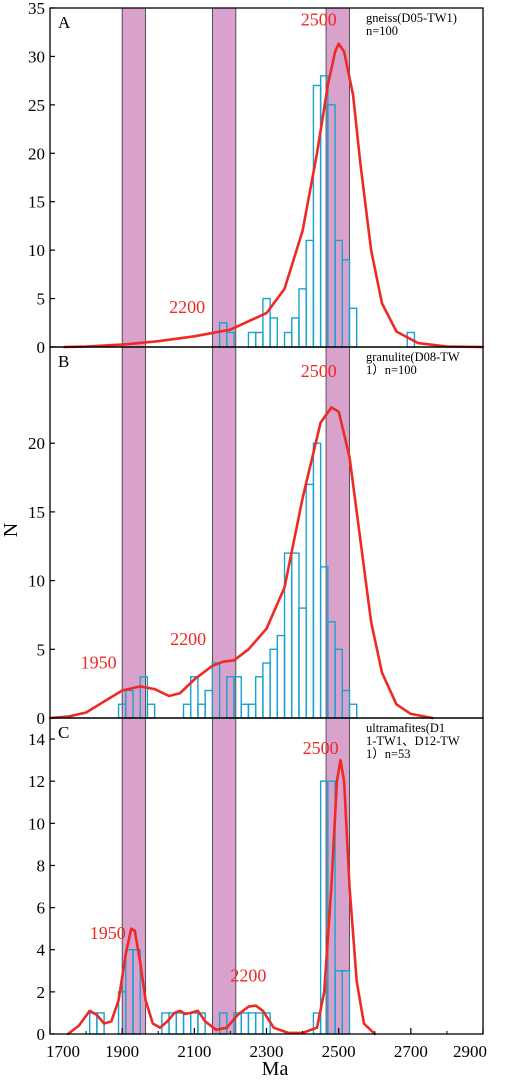 This screenshot has width=505, height=1080. What do you see at coordinates (36, 781) in the screenshot?
I see `y-tick-label: 12` at bounding box center [36, 781].